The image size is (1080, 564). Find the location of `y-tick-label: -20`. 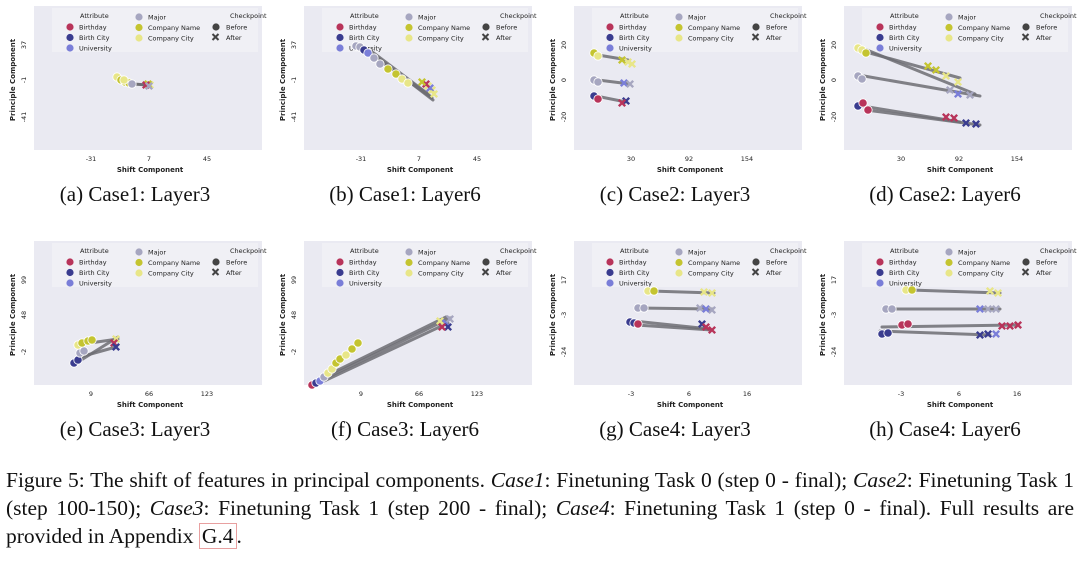

y-tick-label: -20 is located at coordinates (564, 117).